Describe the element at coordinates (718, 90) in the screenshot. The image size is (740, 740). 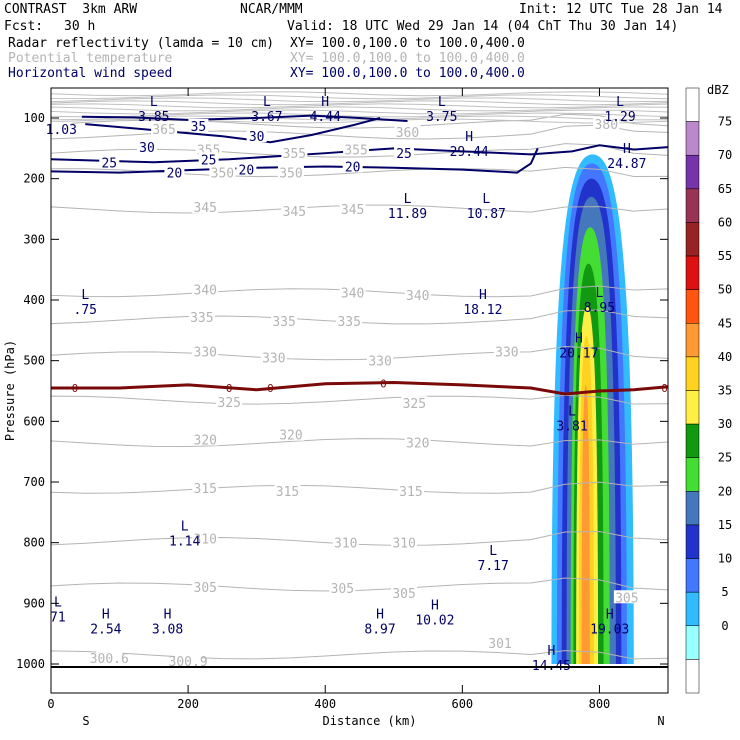
I see `colorbar-unit: dBZ` at that location.